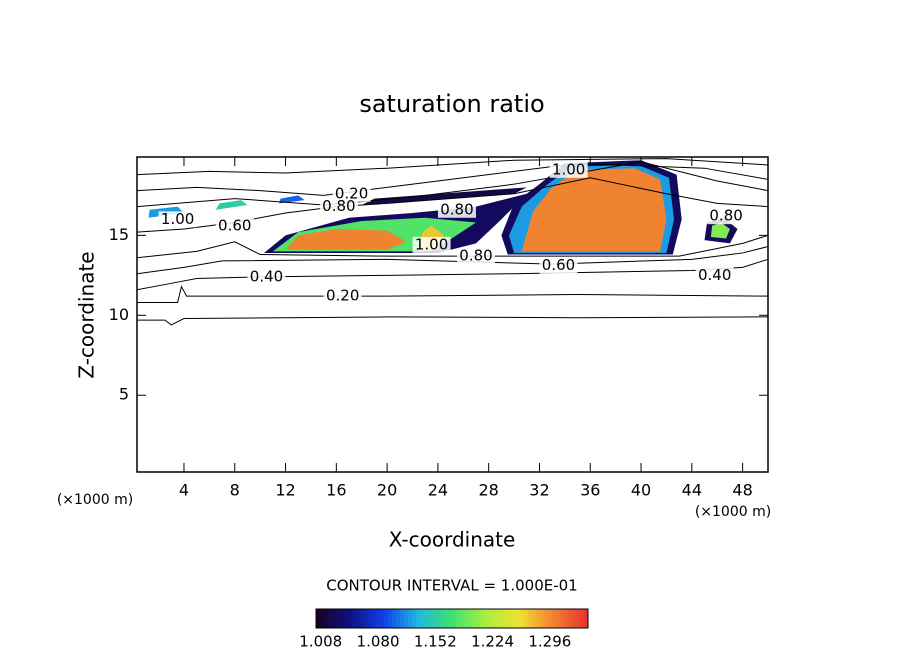 The height and width of the screenshot is (658, 904). Describe the element at coordinates (692, 490) in the screenshot. I see `x-tick-label: 44` at that location.